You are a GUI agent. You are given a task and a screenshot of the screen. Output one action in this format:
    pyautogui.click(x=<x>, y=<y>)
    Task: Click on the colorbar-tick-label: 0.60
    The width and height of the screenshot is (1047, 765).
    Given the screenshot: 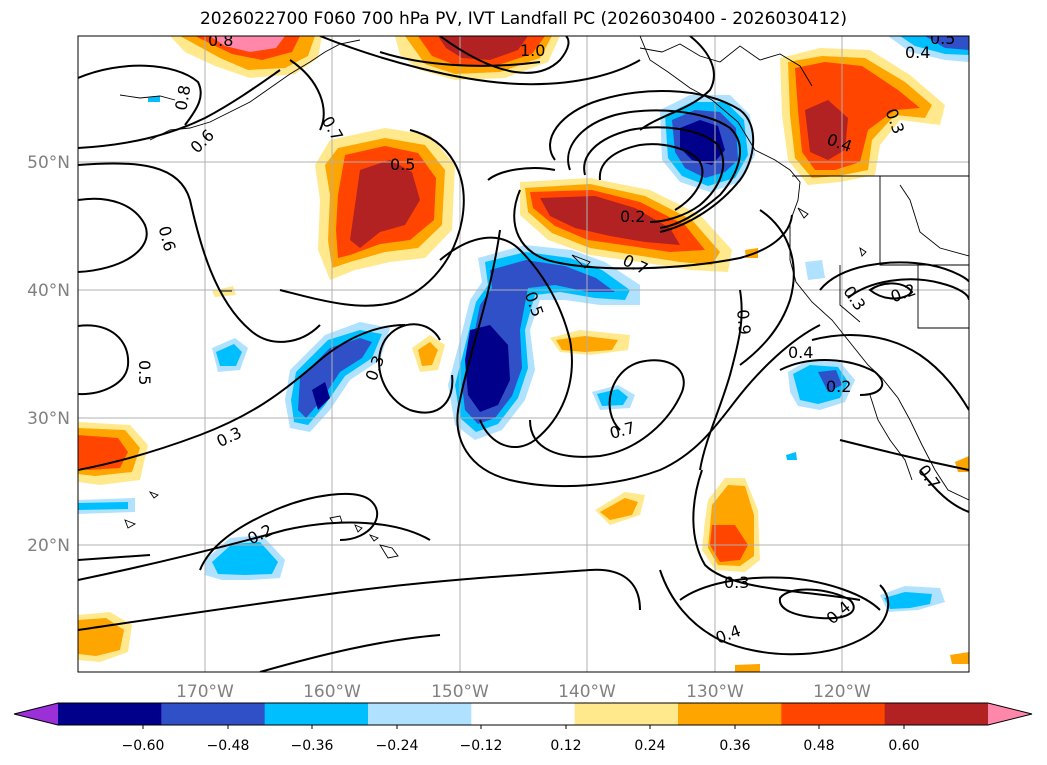 What is the action you would take?
    pyautogui.click(x=903, y=746)
    